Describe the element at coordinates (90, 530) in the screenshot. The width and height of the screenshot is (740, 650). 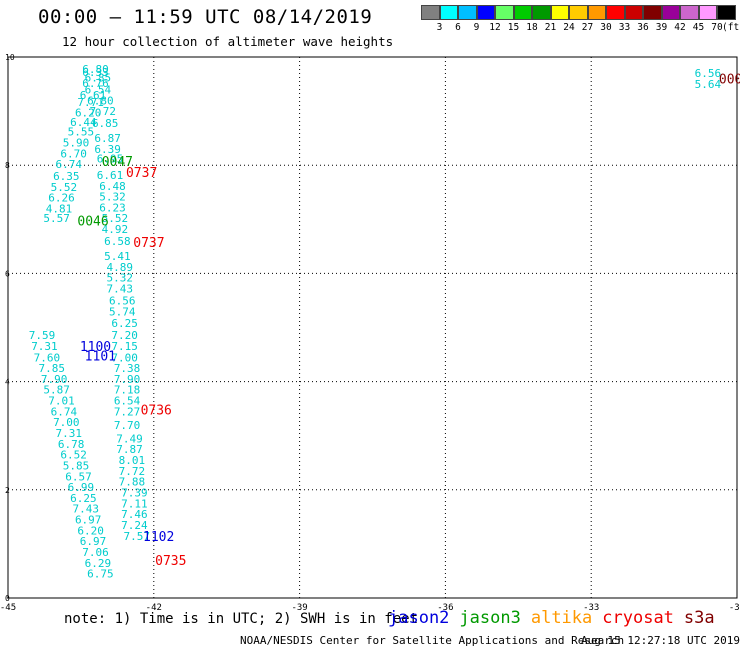
I see `wave-height-label: 6.20` at that location.